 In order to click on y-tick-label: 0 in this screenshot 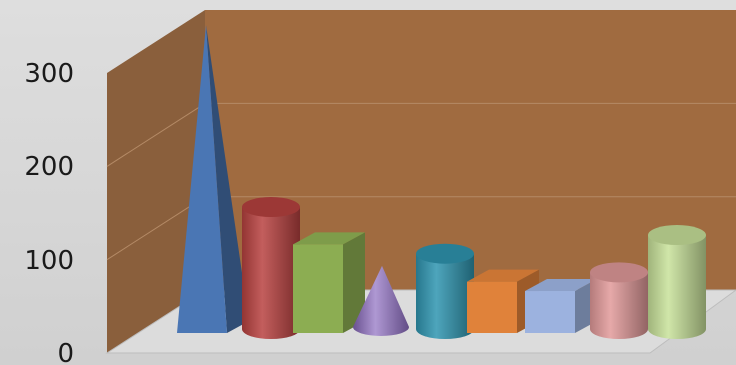, I will do `click(65, 352)`.